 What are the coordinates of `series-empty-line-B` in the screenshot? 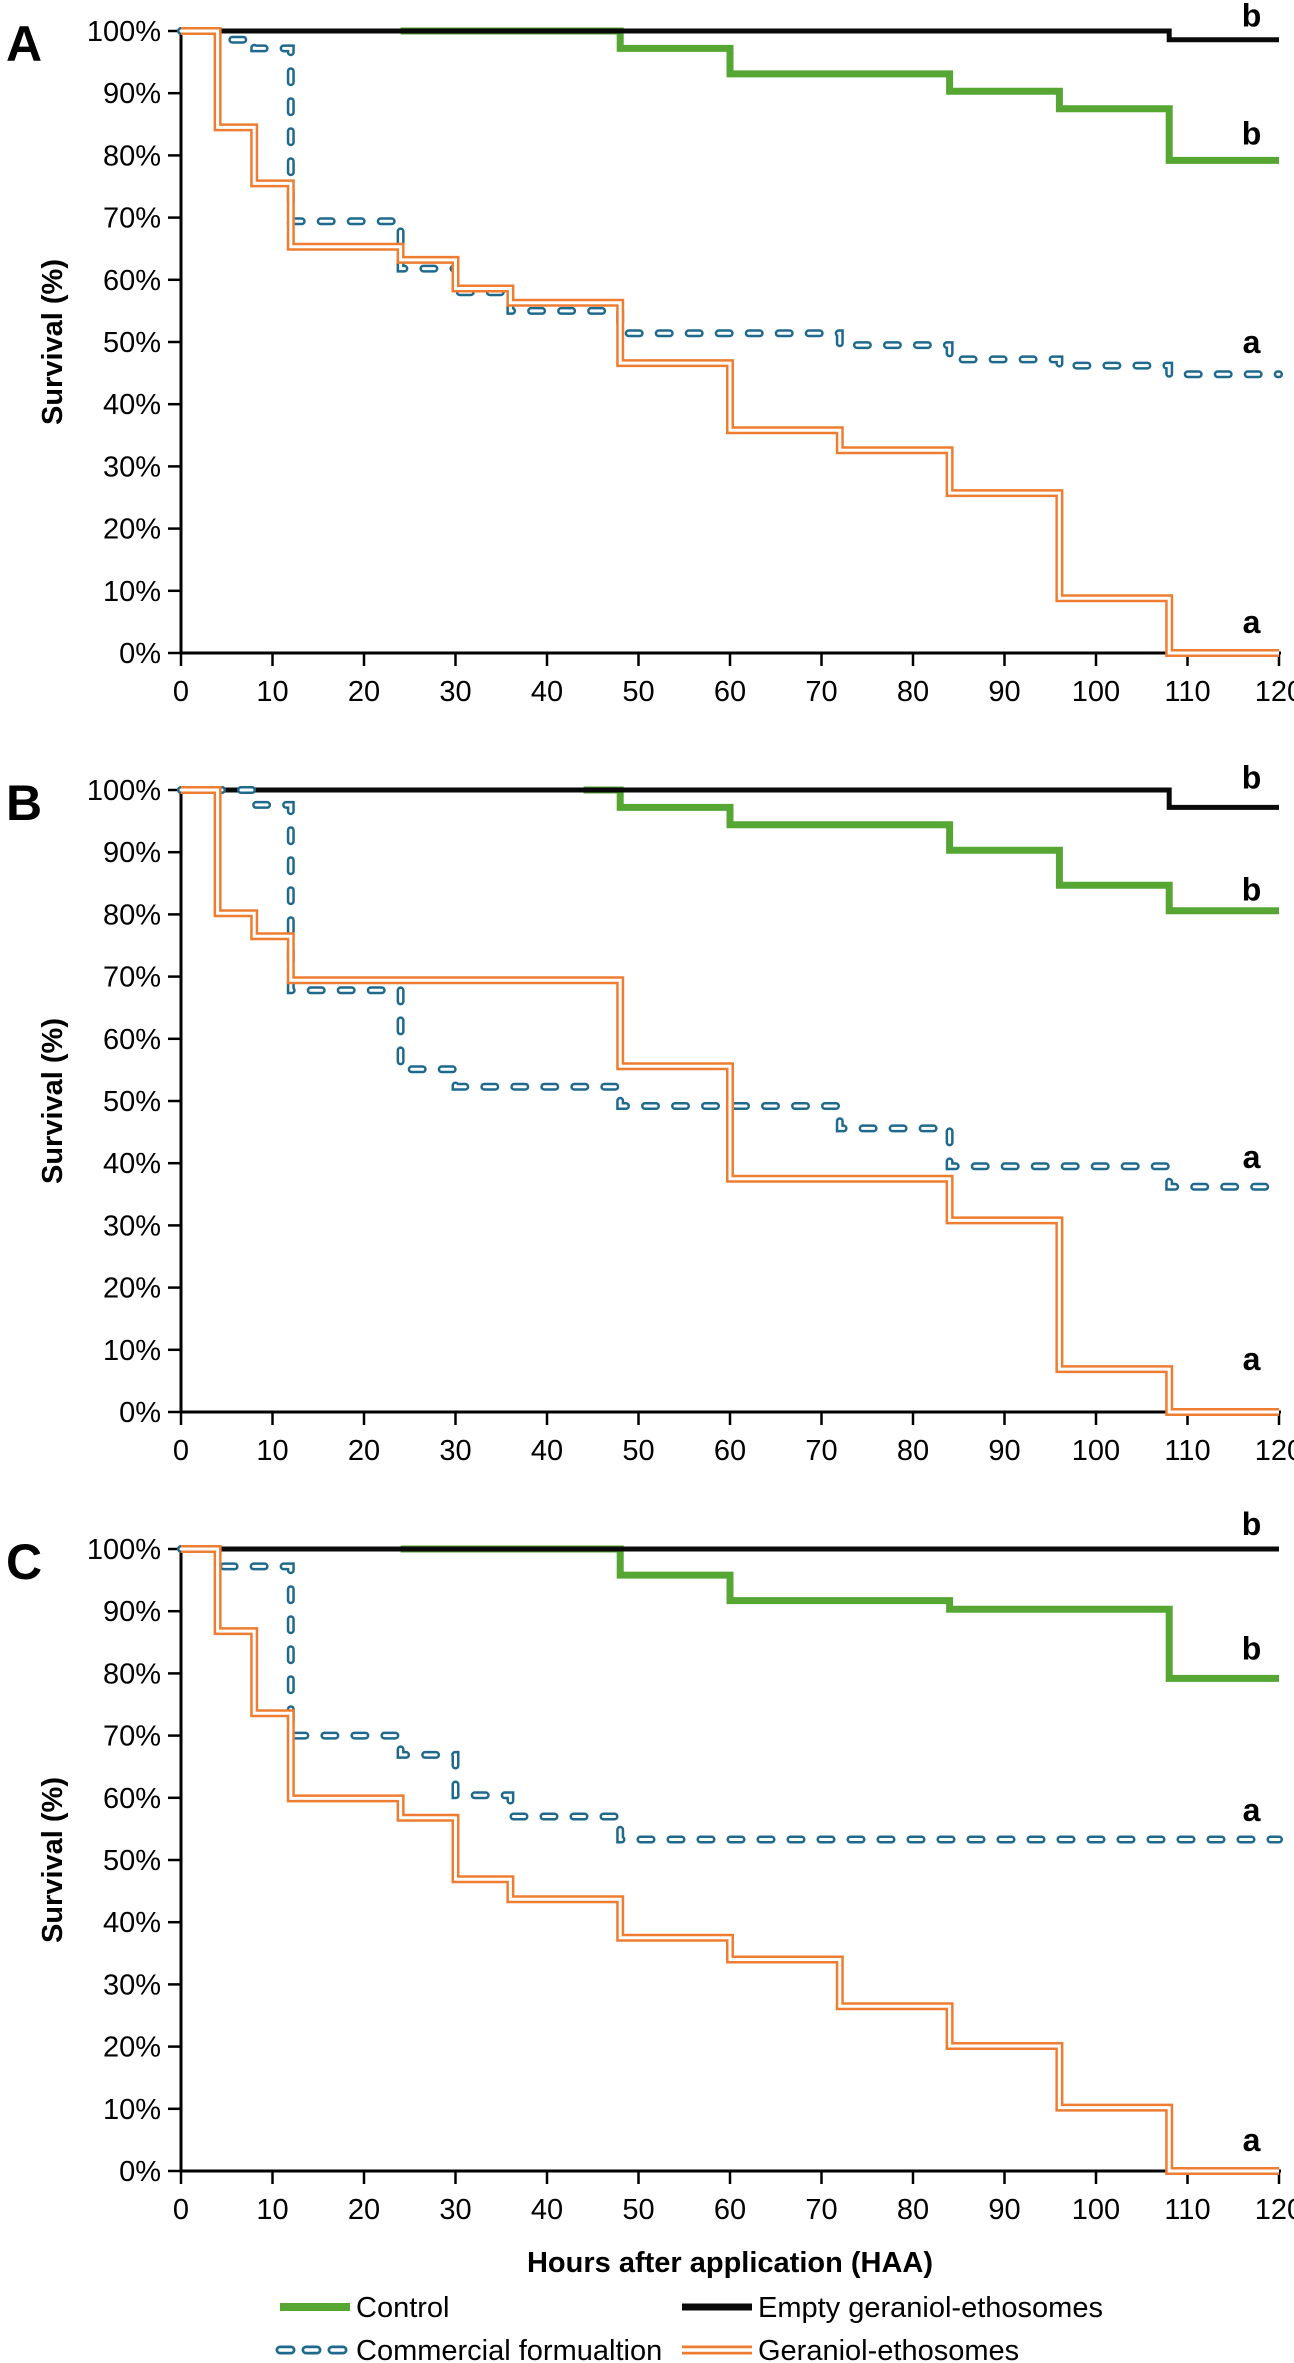 It's located at (730, 798).